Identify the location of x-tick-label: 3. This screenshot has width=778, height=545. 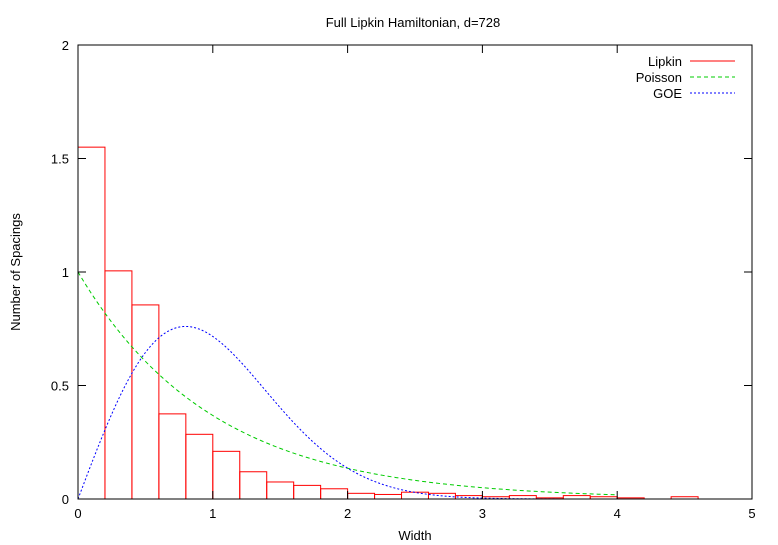
(482, 513).